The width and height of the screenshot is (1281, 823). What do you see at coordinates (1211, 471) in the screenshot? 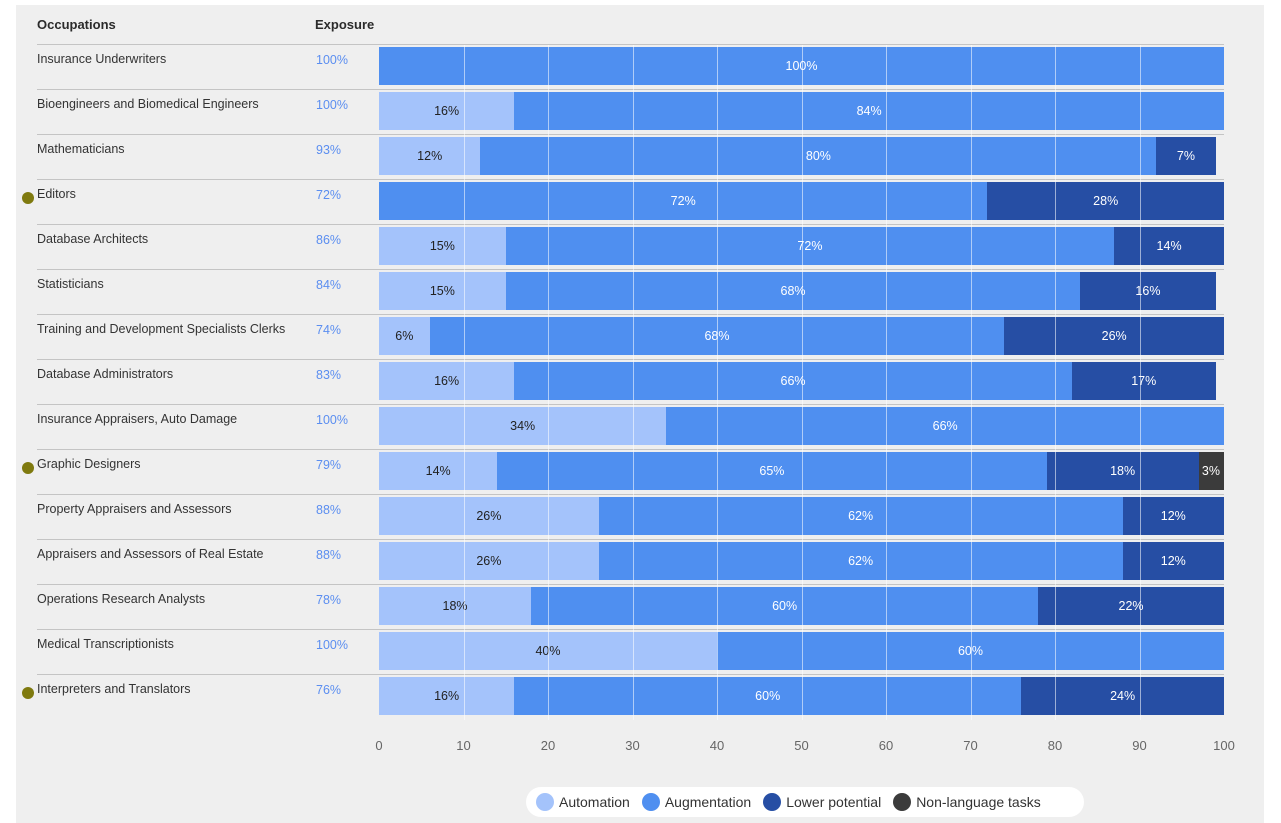
I see `bar-segment-non-language-tasks: 3%` at bounding box center [1211, 471].